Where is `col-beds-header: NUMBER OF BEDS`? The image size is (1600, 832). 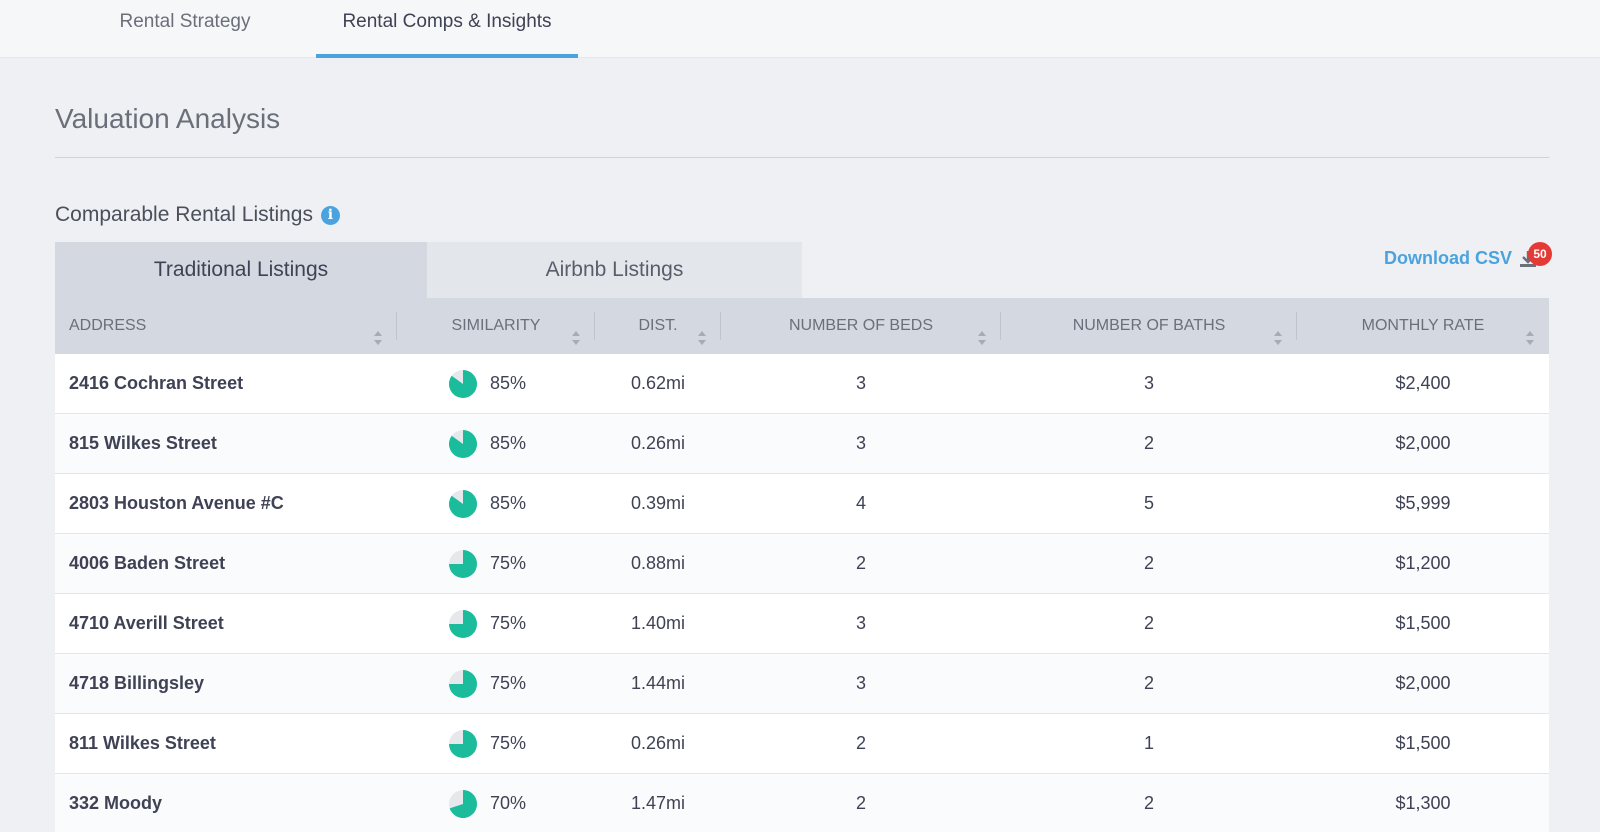 col-beds-header: NUMBER OF BEDS is located at coordinates (861, 326).